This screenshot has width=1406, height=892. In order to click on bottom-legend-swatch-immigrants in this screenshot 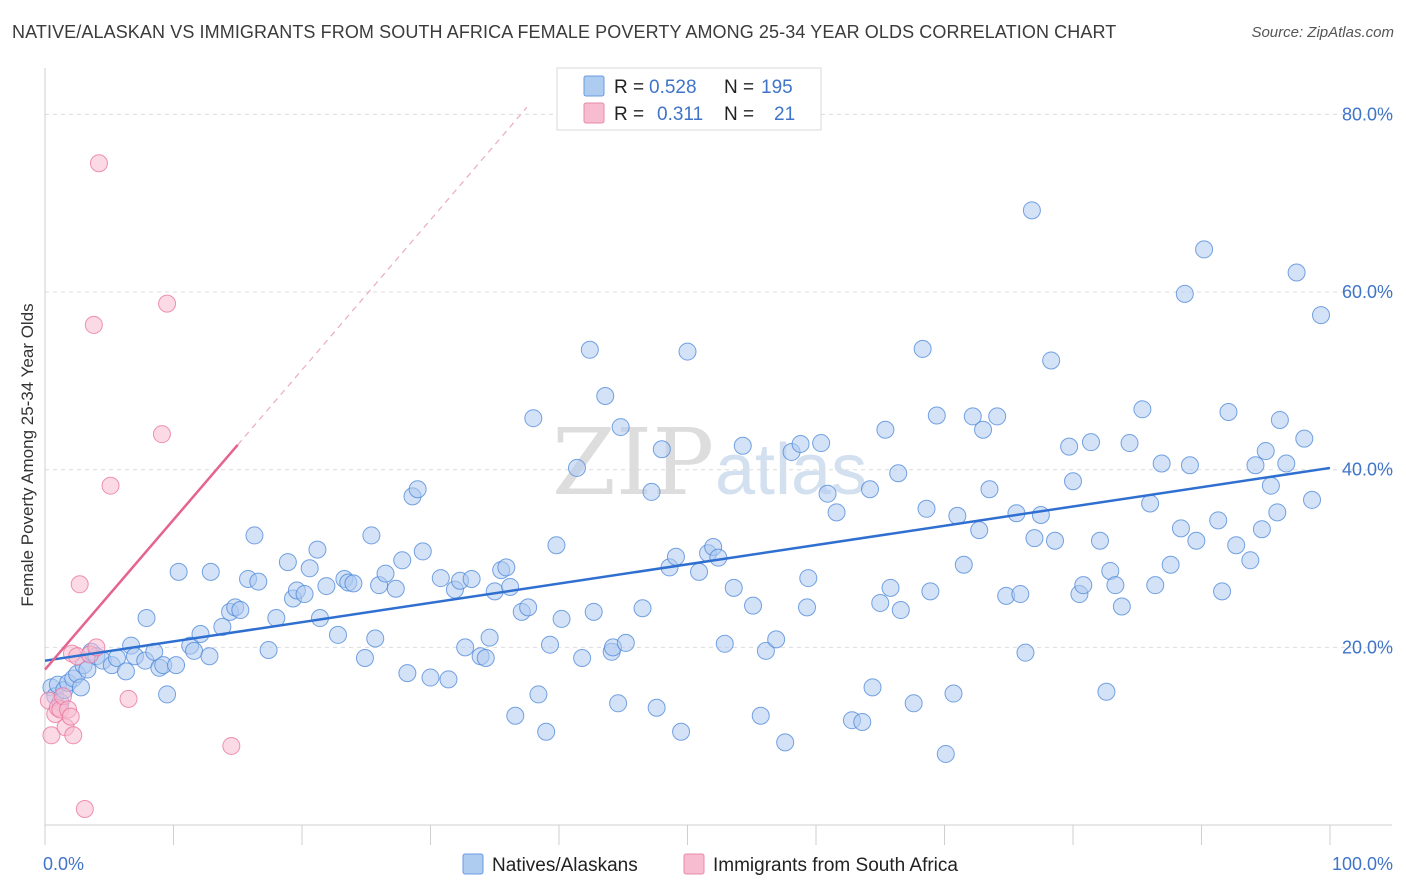, I will do `click(694, 864)`.